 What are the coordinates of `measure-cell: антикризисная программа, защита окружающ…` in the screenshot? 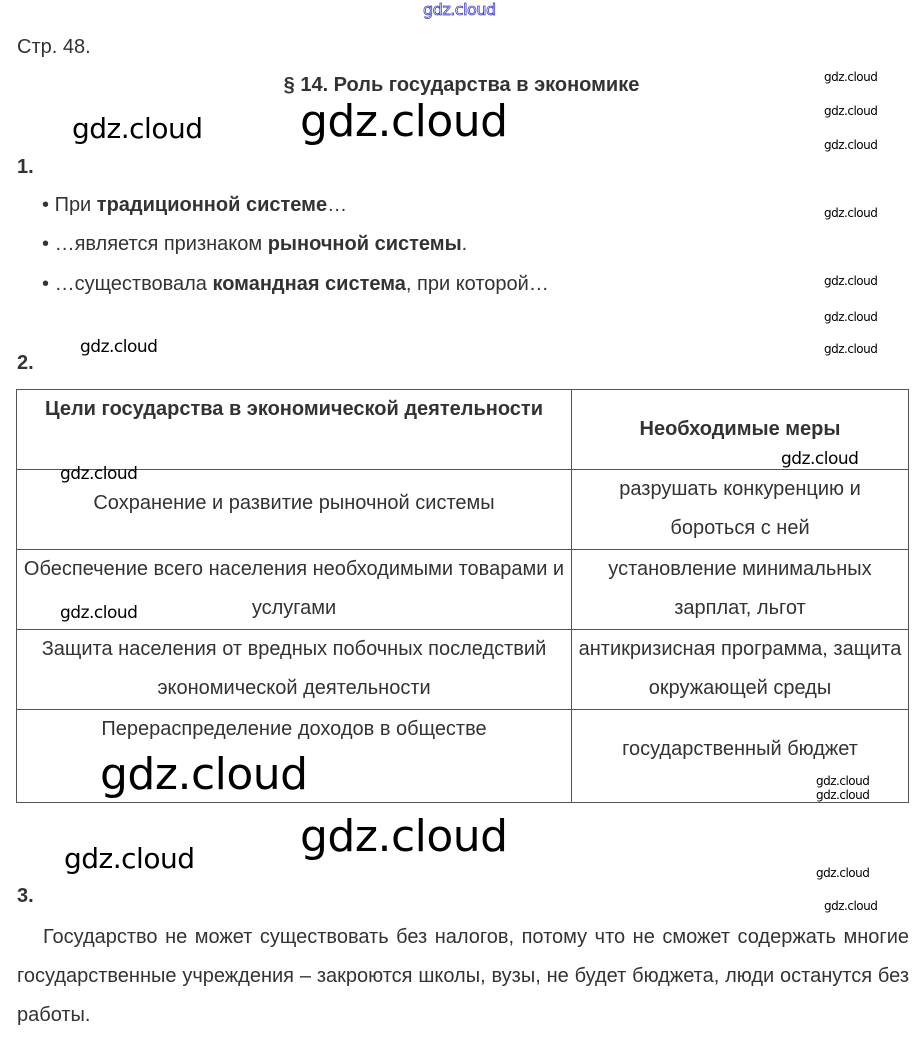 It's located at (740, 669).